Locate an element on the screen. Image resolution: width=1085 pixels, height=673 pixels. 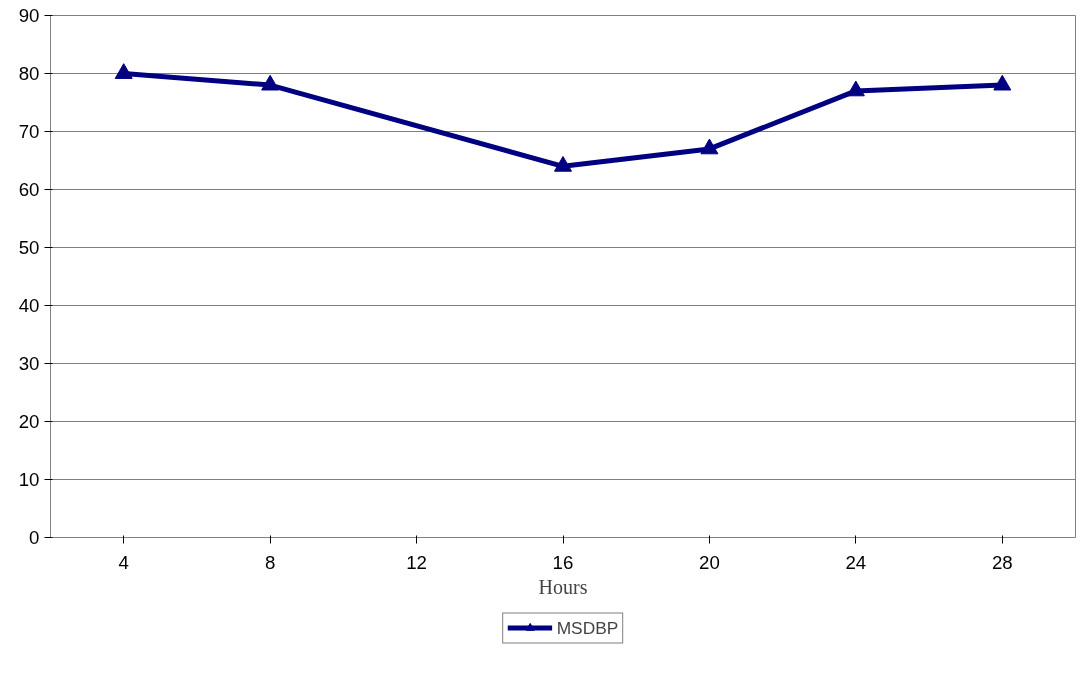
x-tick-label: 16 is located at coordinates (563, 562).